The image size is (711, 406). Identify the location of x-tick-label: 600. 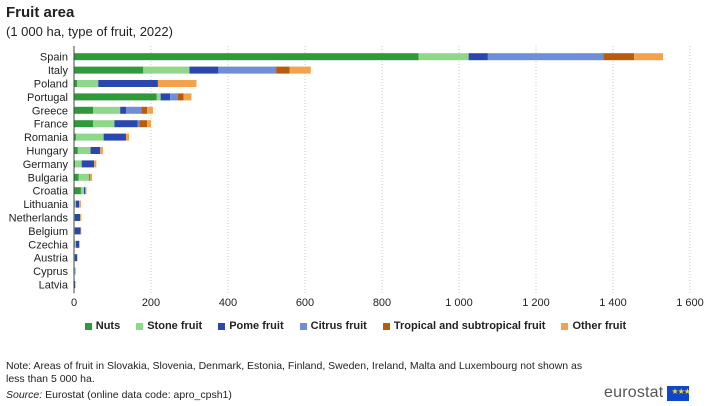
(305, 303).